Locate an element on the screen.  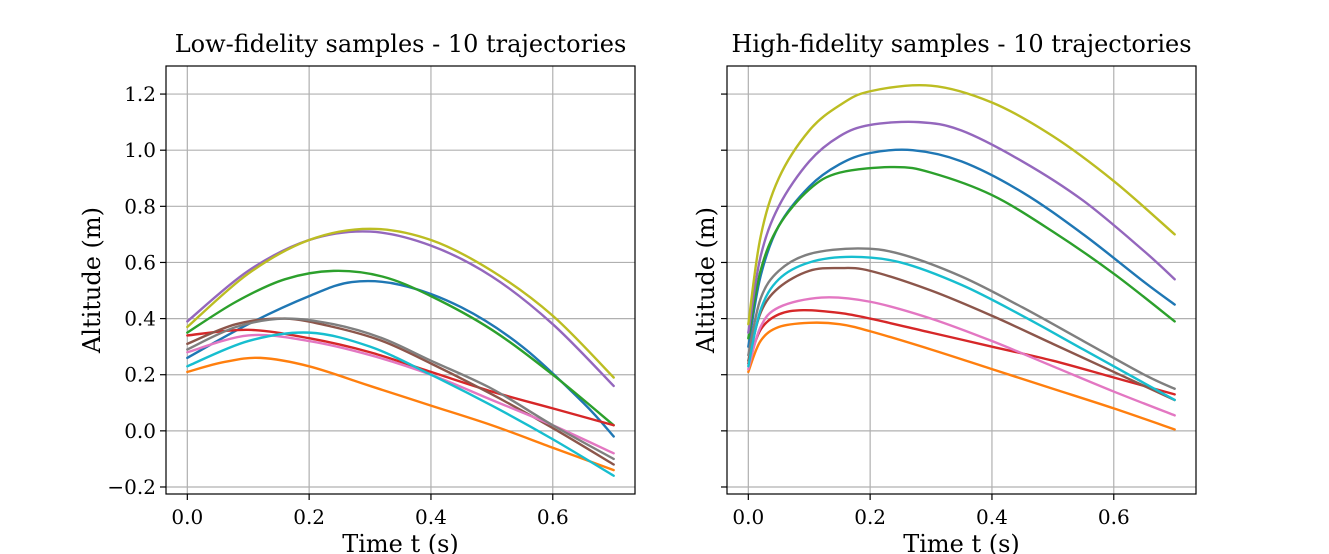
high-x-tick-label: 0.6 is located at coordinates (1114, 517).